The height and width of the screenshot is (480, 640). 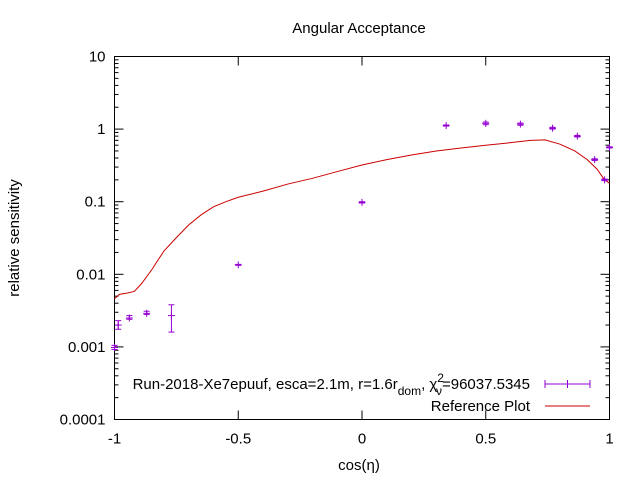 I want to click on x-tick-label: -1, so click(x=114, y=439).